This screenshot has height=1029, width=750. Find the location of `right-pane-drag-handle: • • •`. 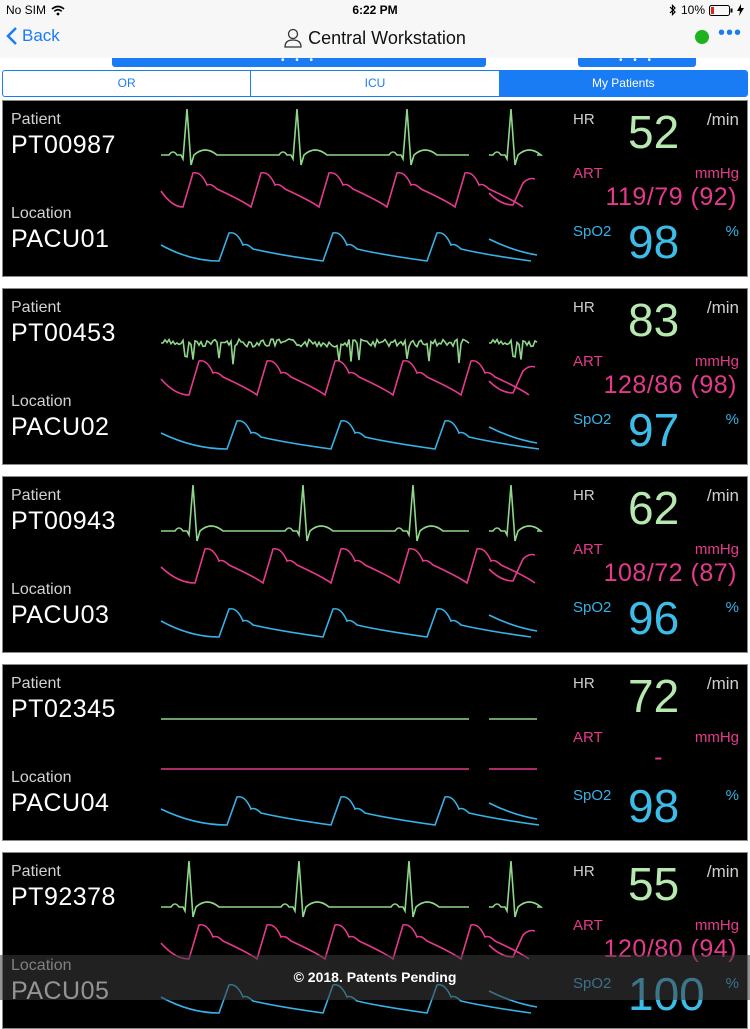

right-pane-drag-handle: • • • is located at coordinates (637, 61).